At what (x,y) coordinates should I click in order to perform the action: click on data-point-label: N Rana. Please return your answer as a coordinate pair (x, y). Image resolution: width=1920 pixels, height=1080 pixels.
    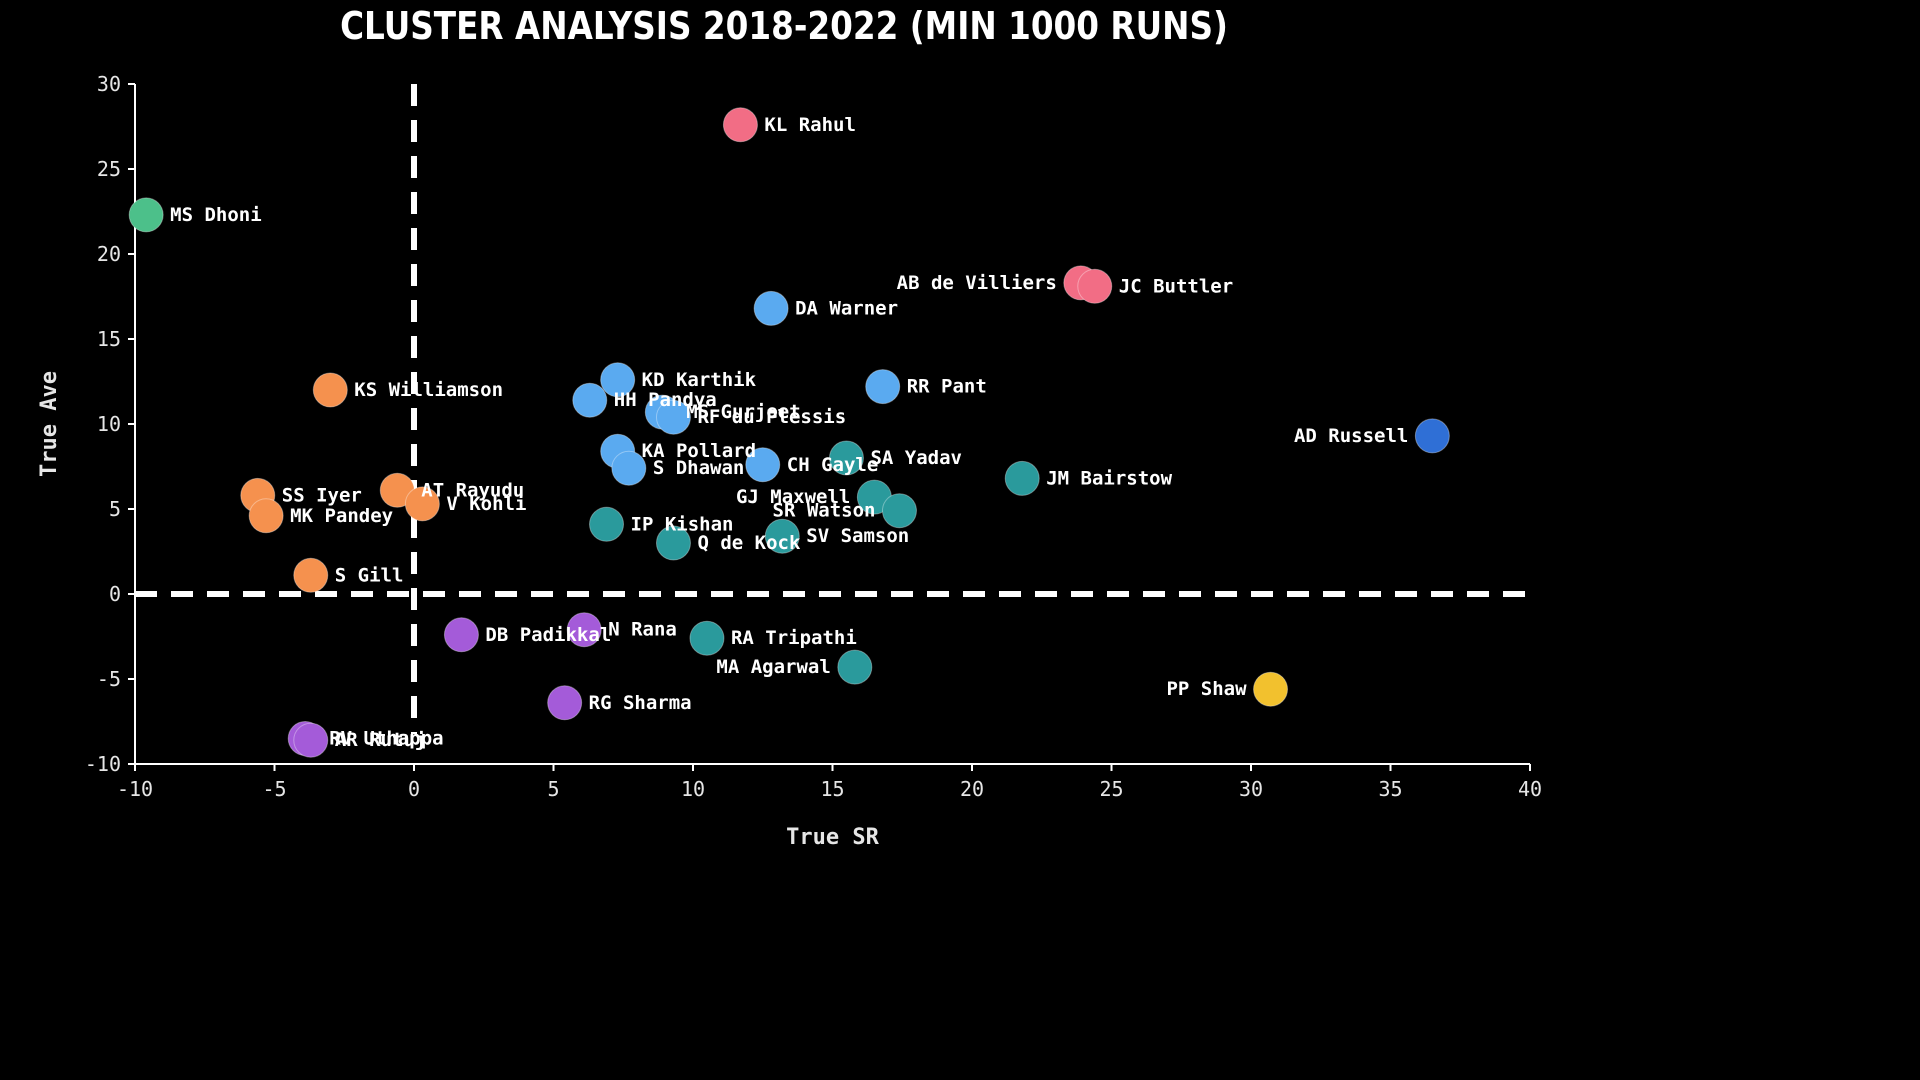
    Looking at the image, I should click on (642, 630).